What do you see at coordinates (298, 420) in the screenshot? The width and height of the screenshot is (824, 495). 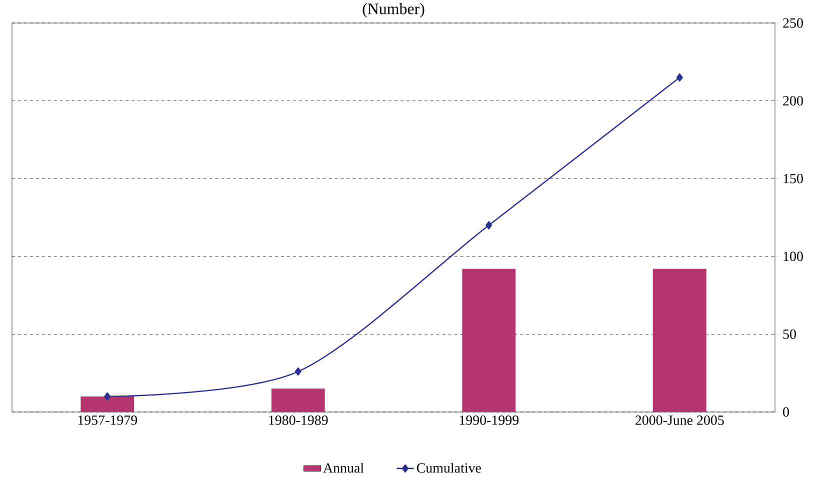 I see `x-tick-label: 1980-1989` at bounding box center [298, 420].